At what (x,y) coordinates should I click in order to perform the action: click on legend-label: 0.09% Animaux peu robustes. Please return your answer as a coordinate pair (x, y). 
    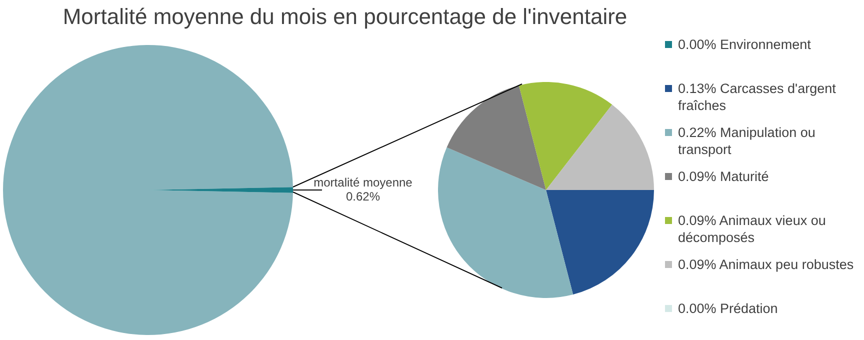
    Looking at the image, I should click on (766, 264).